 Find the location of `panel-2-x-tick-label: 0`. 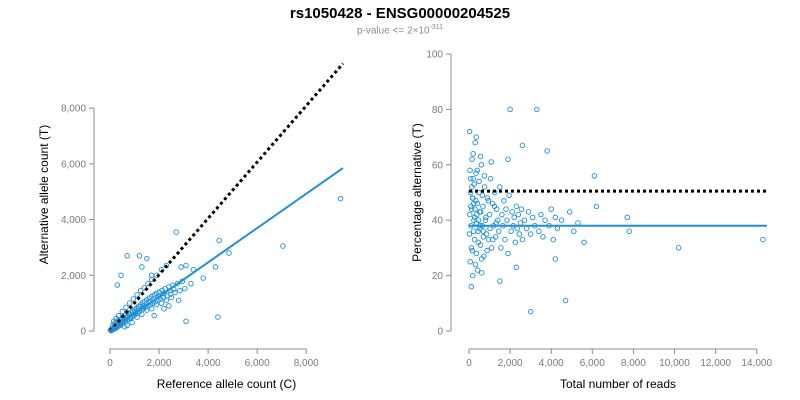

panel-2-x-tick-label: 0 is located at coordinates (469, 363).